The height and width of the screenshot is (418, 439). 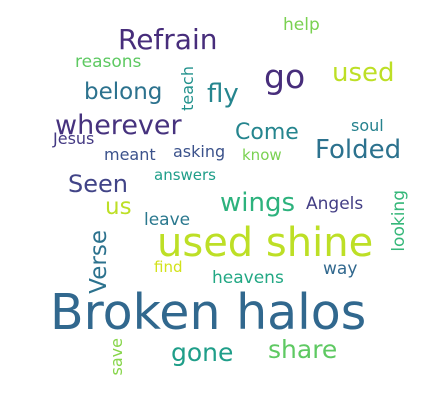 What do you see at coordinates (168, 267) in the screenshot?
I see `word-find: find` at bounding box center [168, 267].